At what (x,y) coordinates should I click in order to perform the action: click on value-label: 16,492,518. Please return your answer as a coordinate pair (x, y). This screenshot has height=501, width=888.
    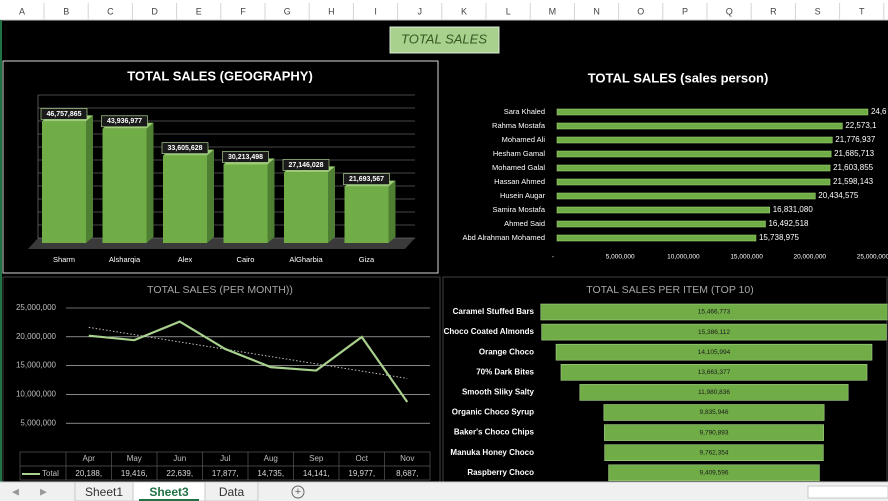
    Looking at the image, I should click on (788, 223).